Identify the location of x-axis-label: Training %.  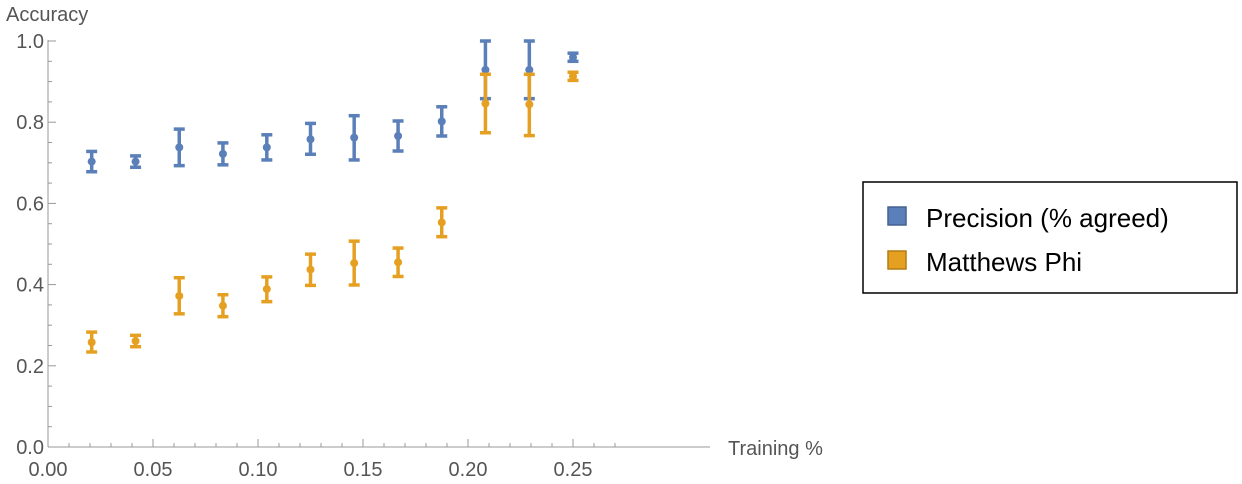
(775, 449).